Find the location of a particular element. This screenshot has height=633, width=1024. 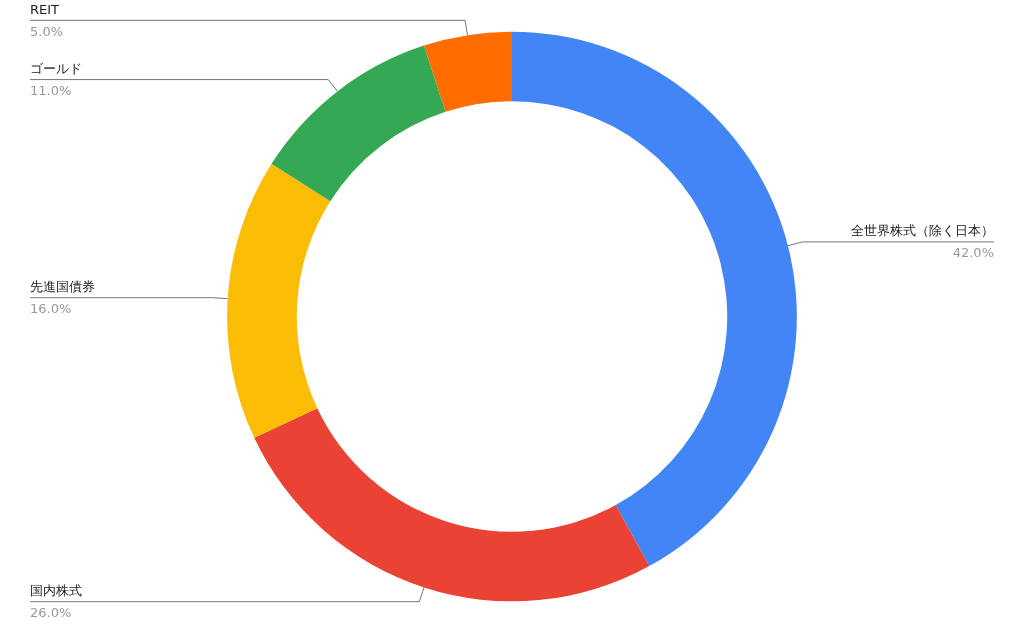

slice-label: REIT is located at coordinates (45, 9).